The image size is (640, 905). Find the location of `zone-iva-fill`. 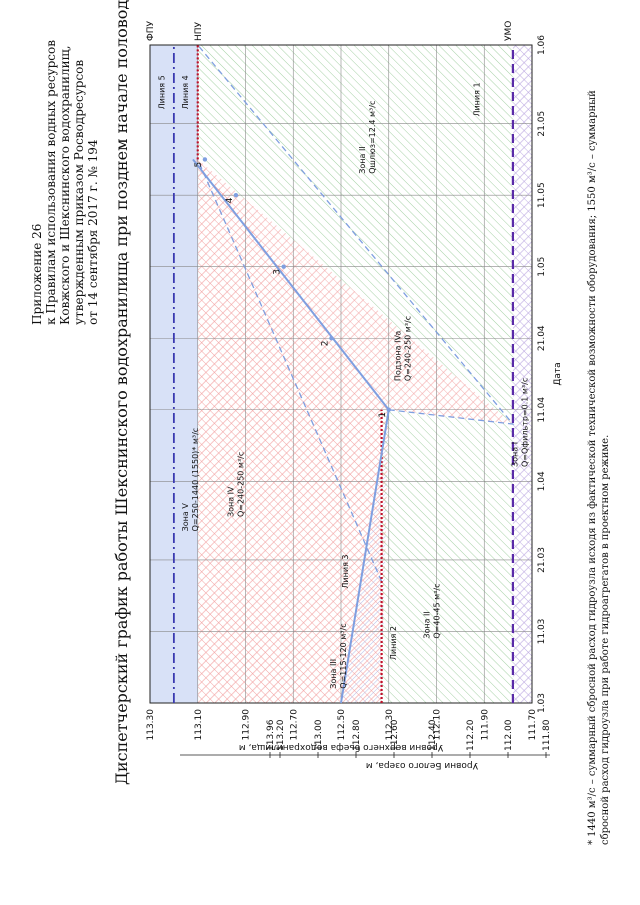

zone-iva-fill is located at coordinates (352, 292).